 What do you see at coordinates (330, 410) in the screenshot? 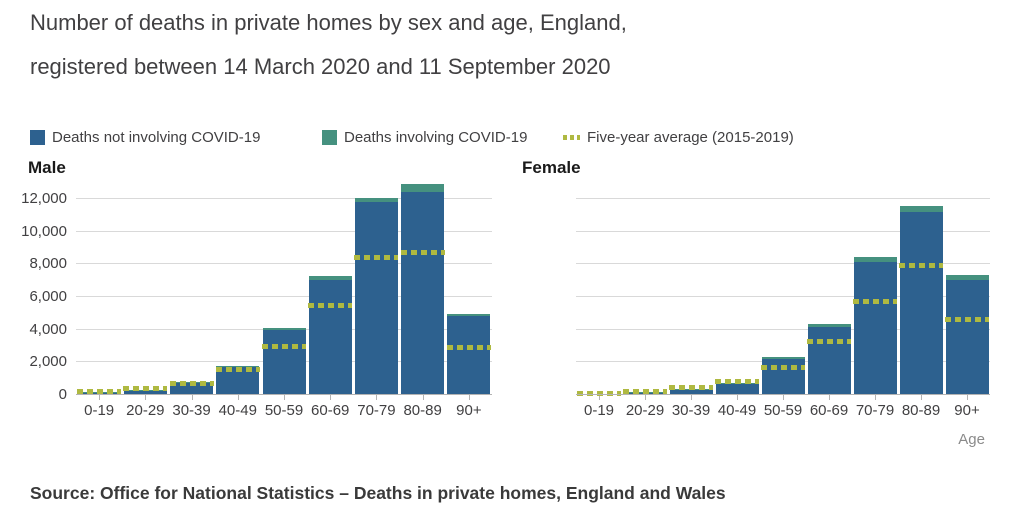
I see `x-tick-label: 60-69` at bounding box center [330, 410].